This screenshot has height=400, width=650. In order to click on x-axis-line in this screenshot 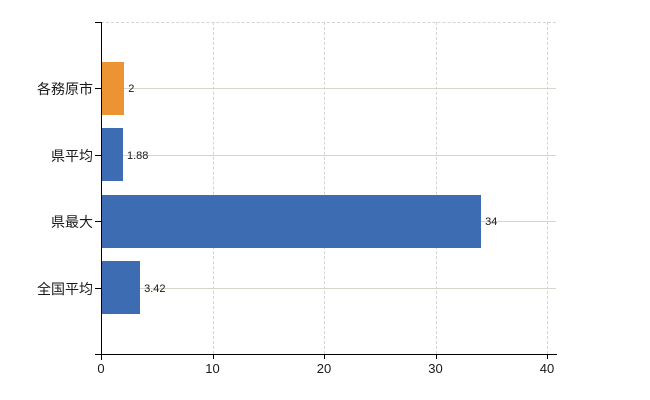, I will do `click(326, 354)`.